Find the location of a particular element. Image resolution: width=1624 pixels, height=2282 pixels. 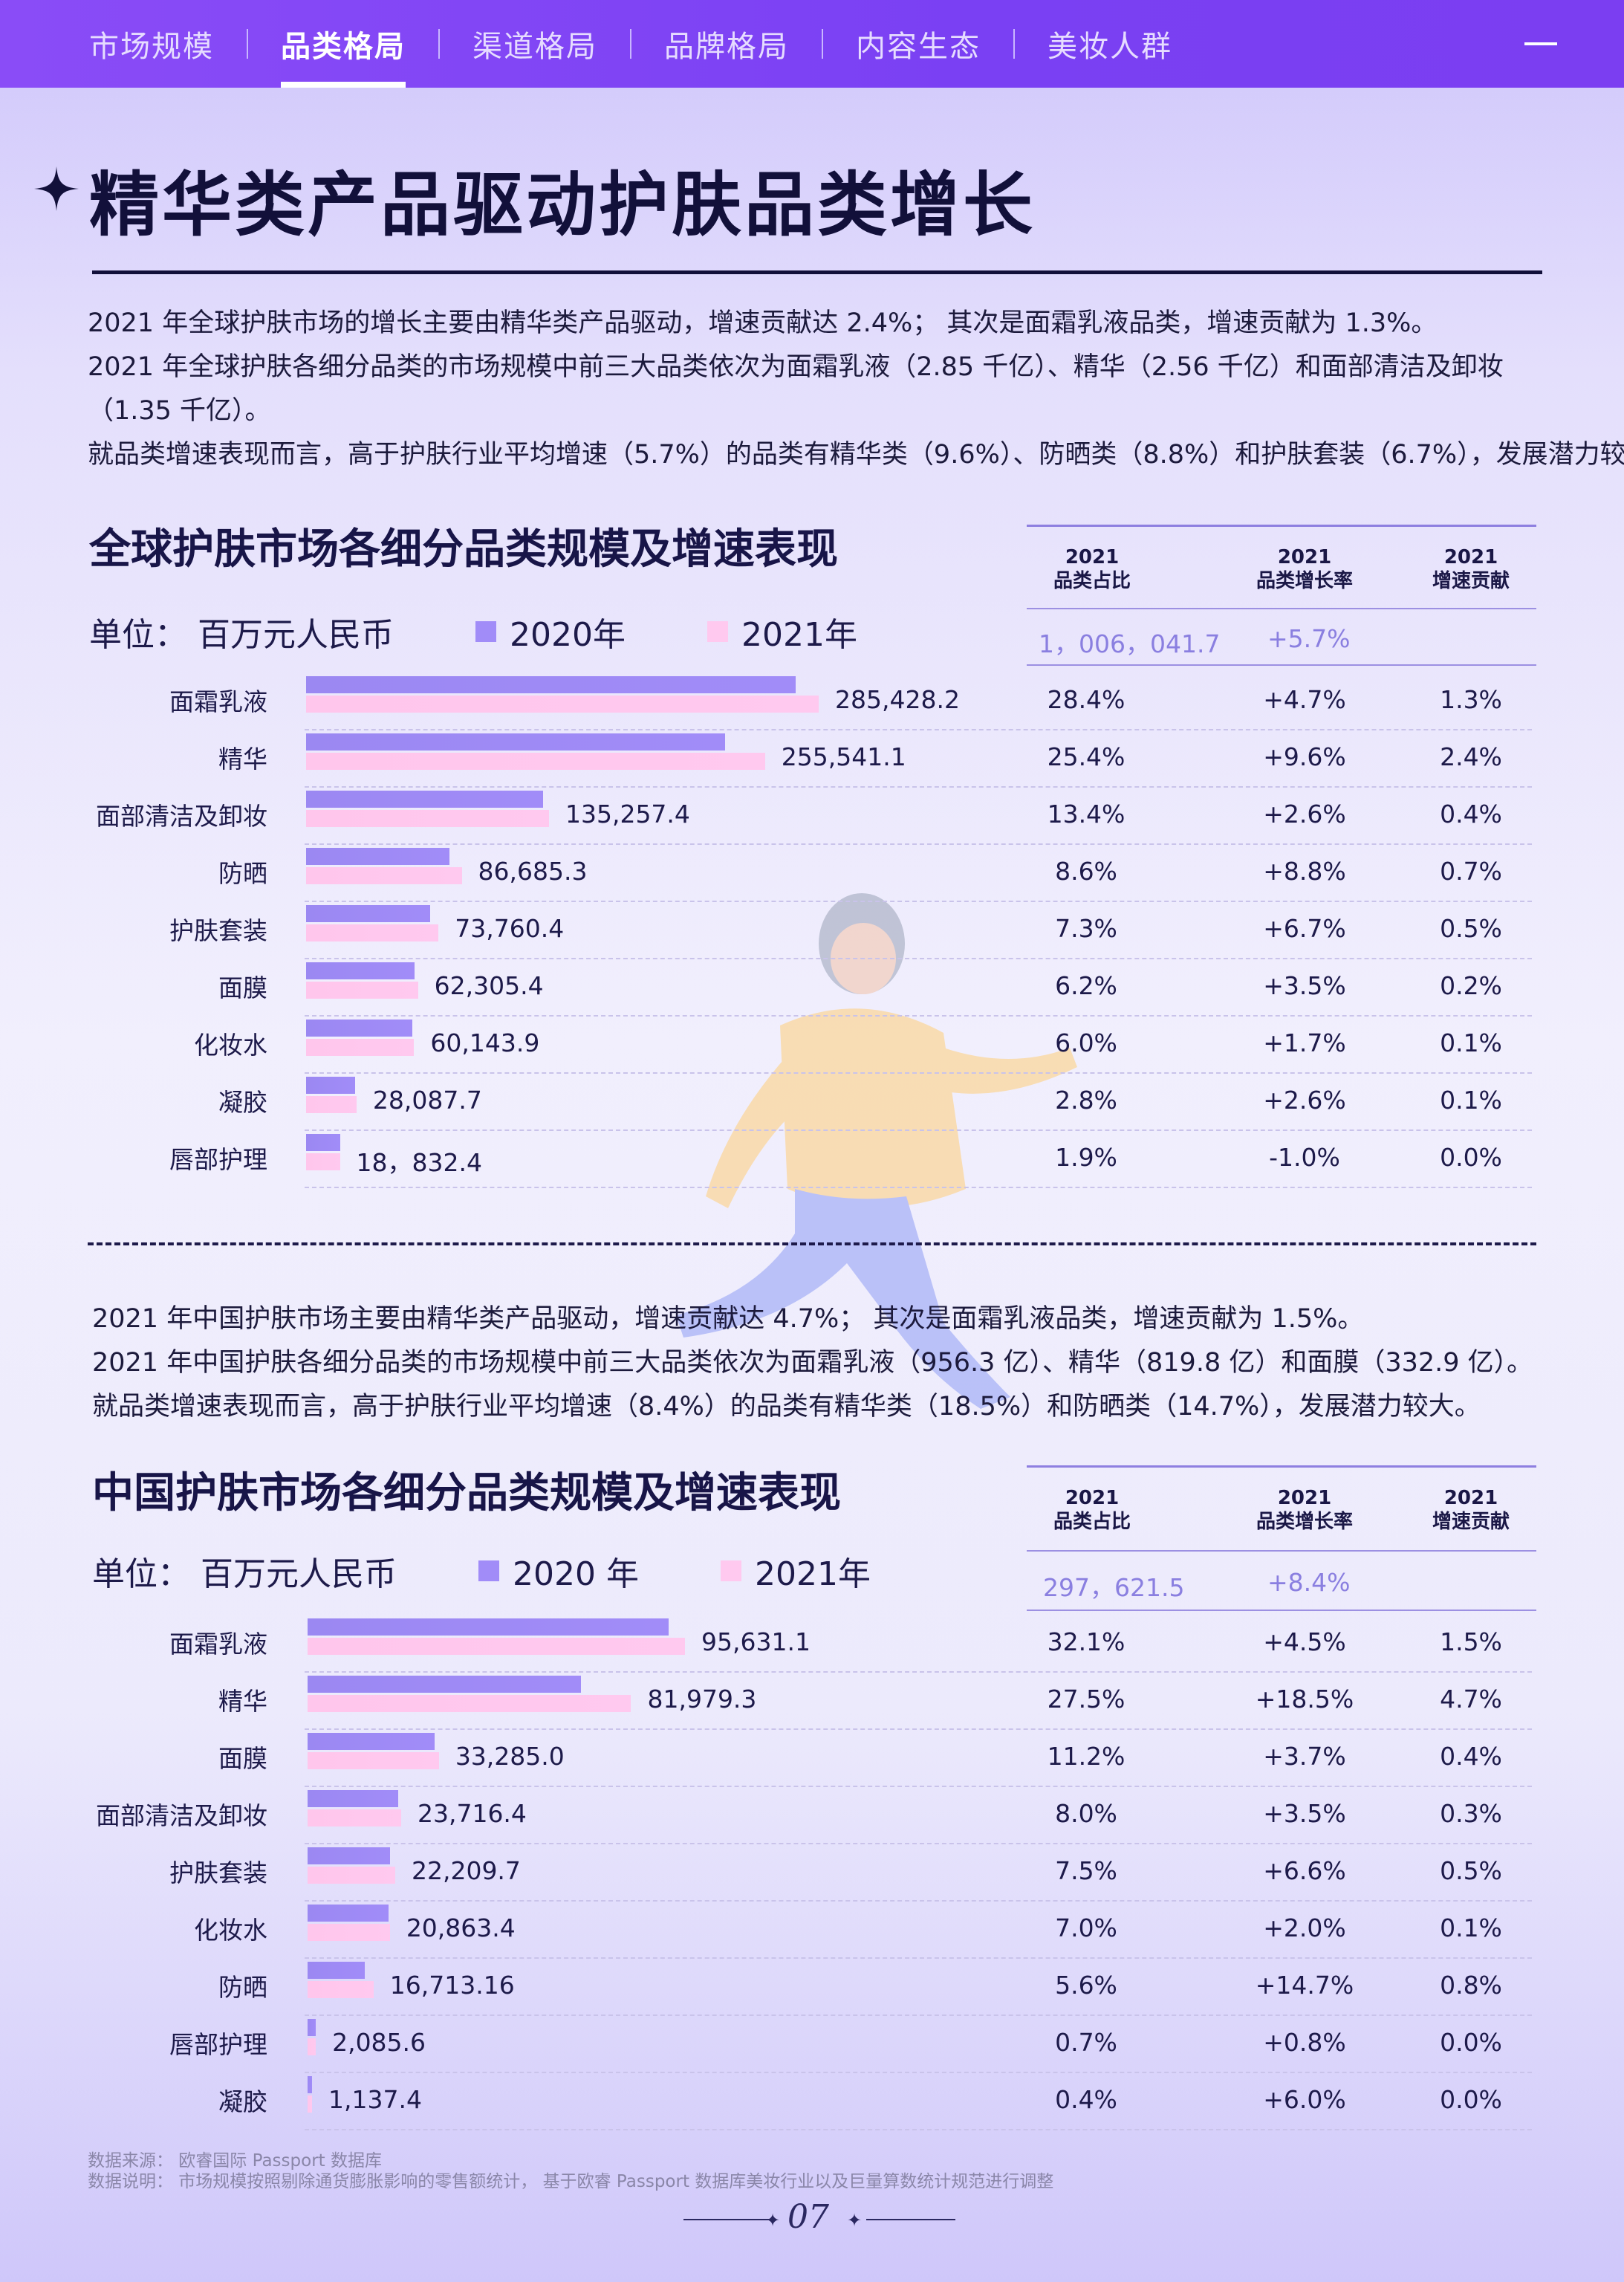

contribution-cell: 0.8% is located at coordinates (1471, 1986).